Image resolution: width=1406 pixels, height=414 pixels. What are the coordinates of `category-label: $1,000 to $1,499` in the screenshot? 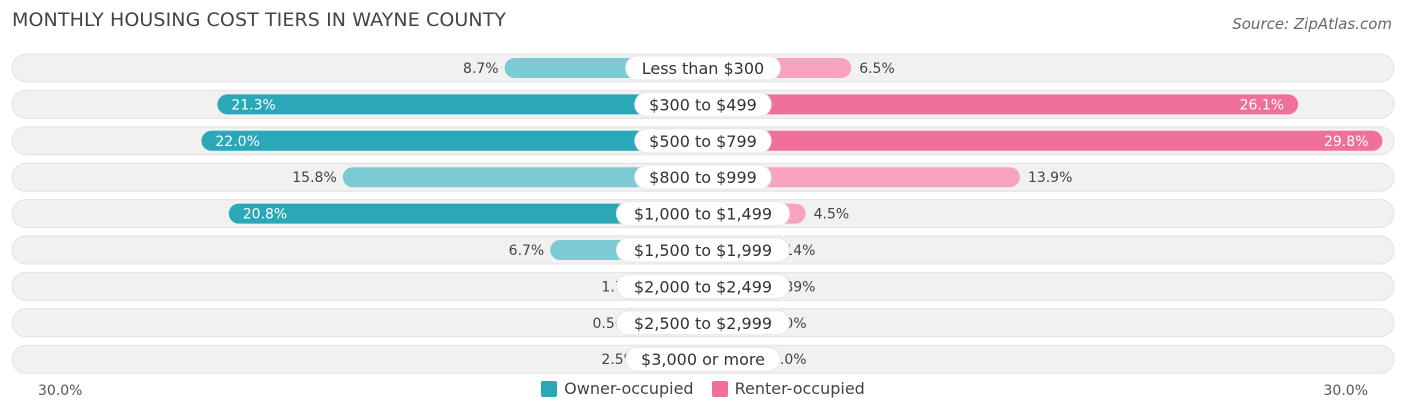 It's located at (703, 214).